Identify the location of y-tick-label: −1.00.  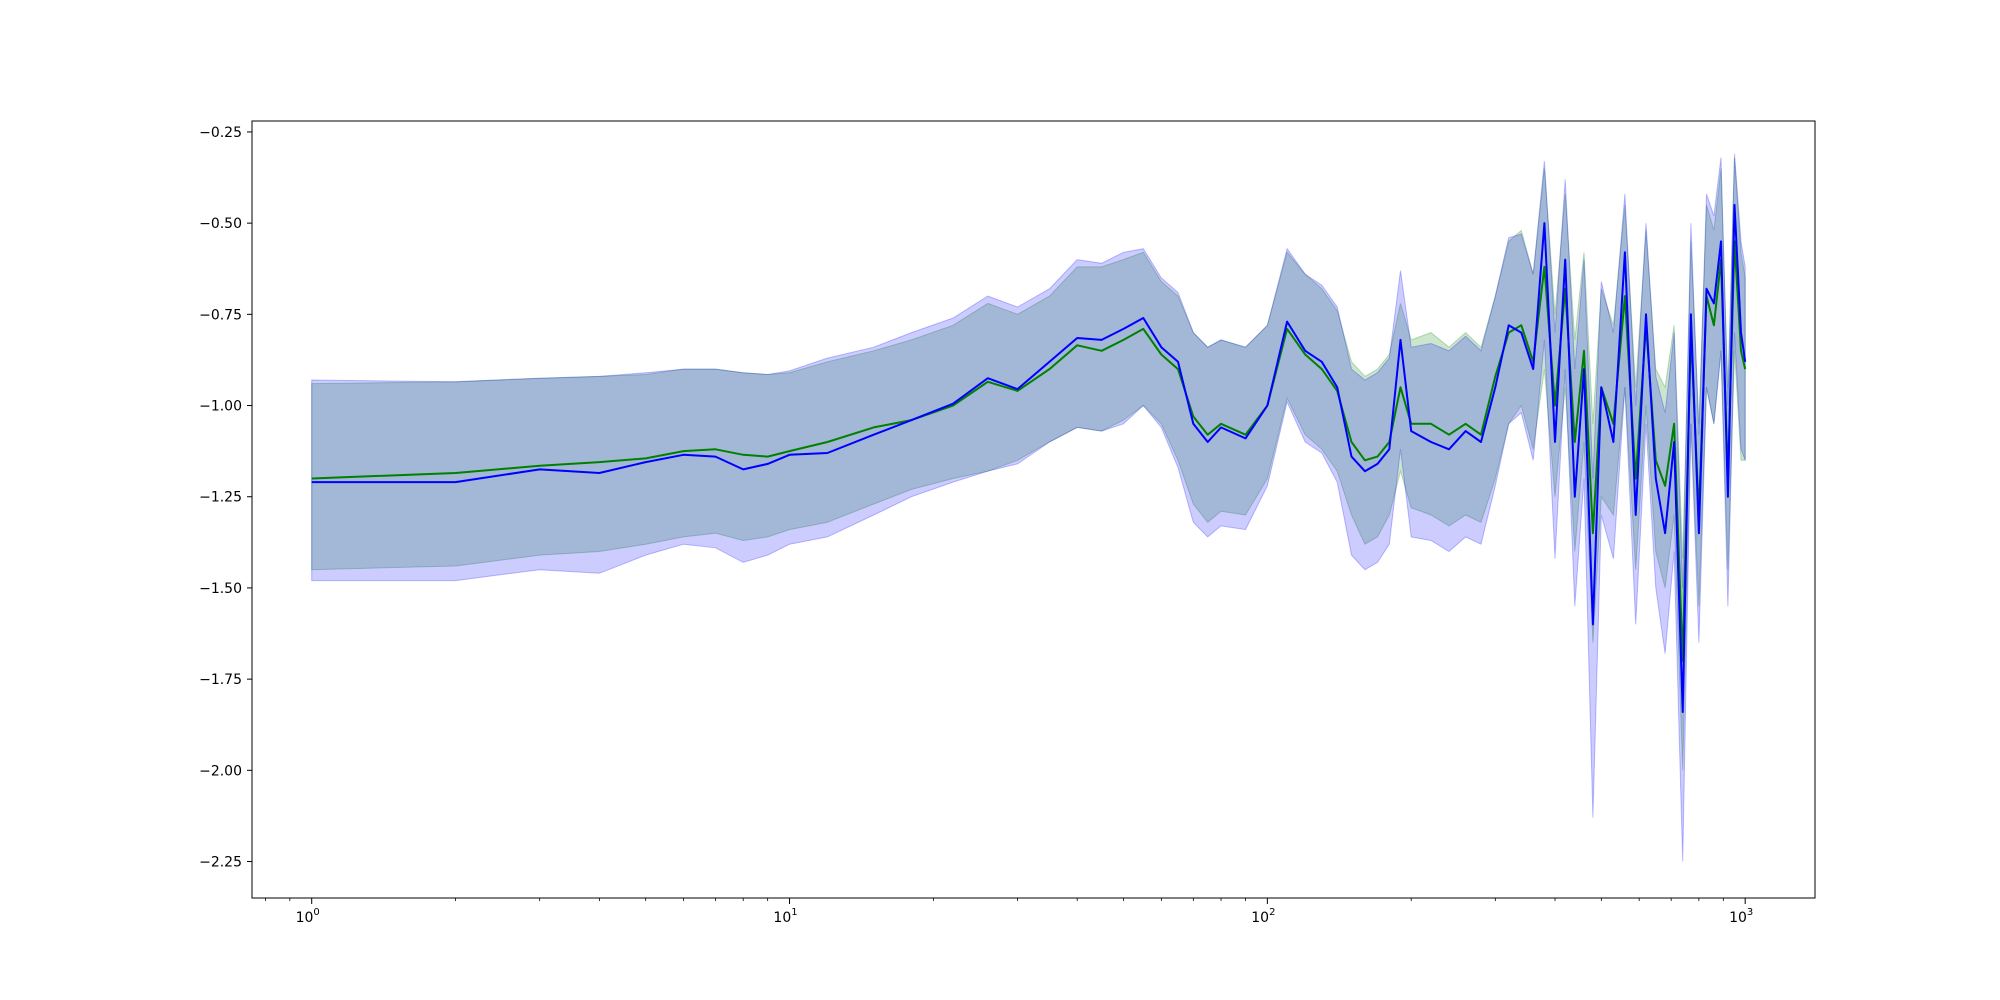
(220, 407).